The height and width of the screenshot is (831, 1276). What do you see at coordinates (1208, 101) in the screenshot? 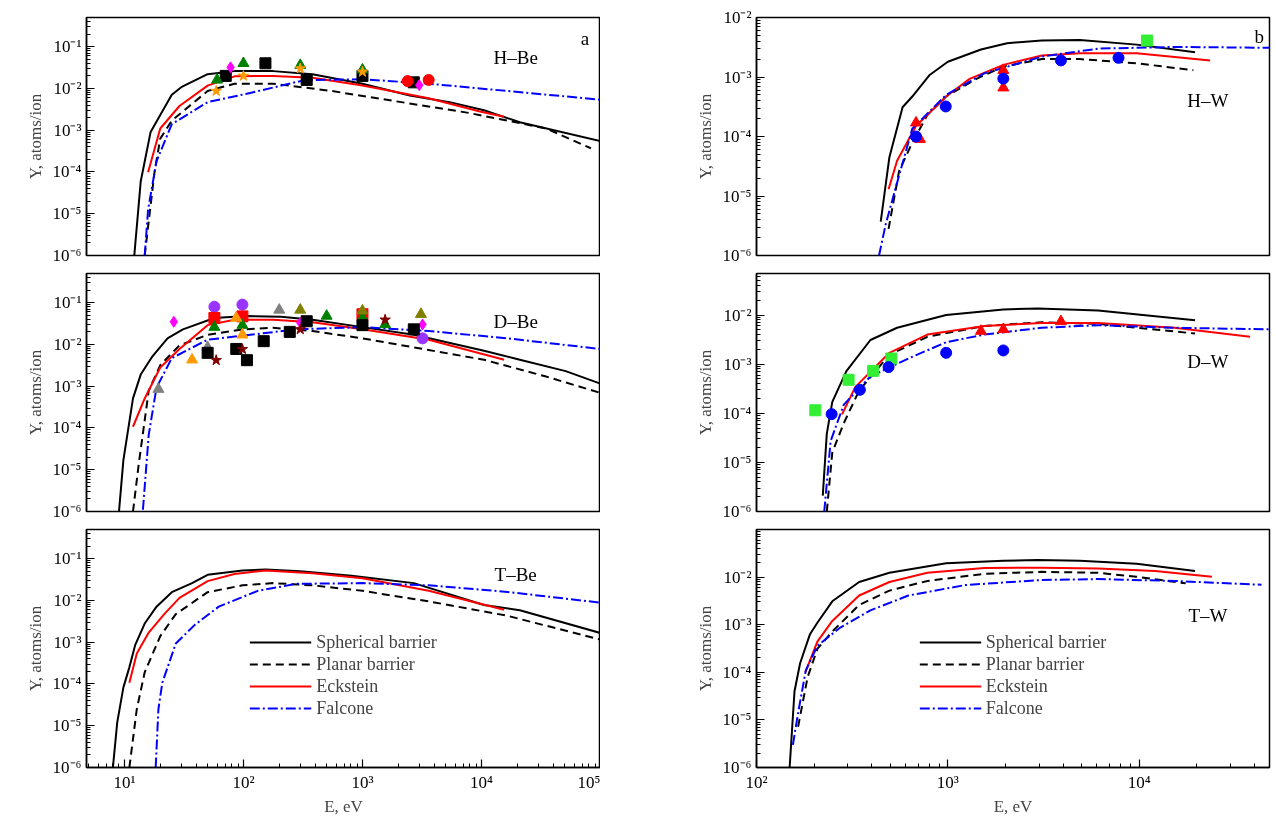
I see `annotation: H–W` at bounding box center [1208, 101].